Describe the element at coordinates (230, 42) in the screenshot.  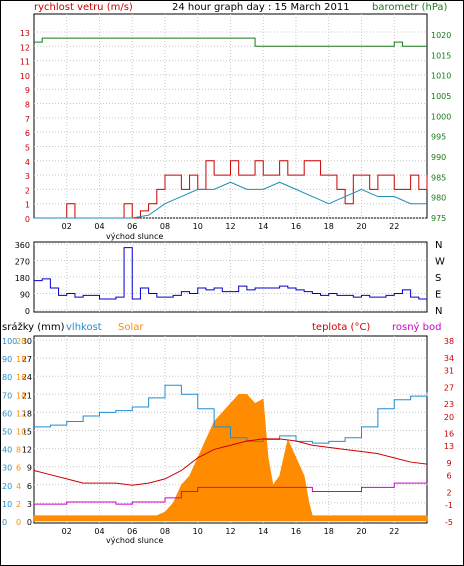
I see `pressure-line` at that location.